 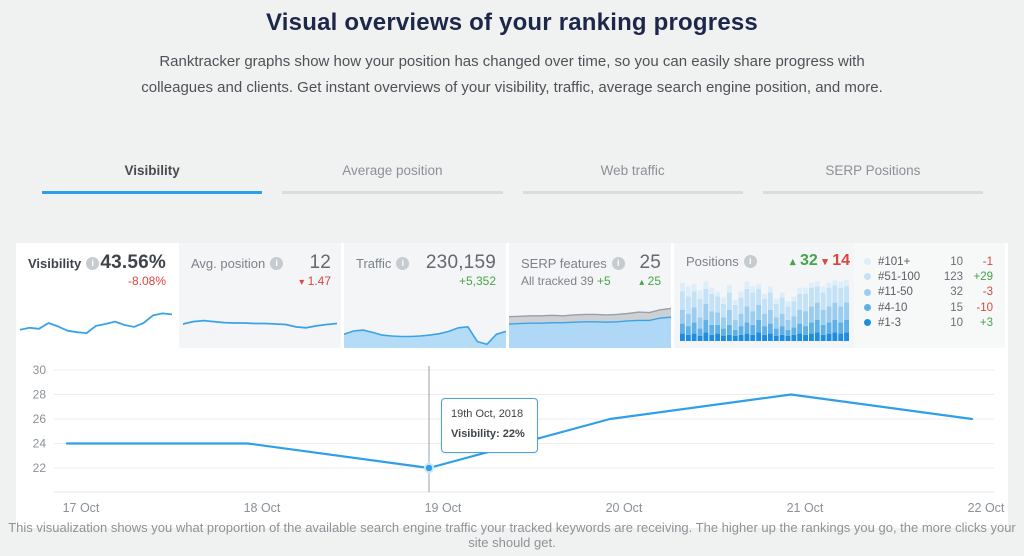 What do you see at coordinates (152, 178) in the screenshot?
I see `tab-visibility: Visibility` at bounding box center [152, 178].